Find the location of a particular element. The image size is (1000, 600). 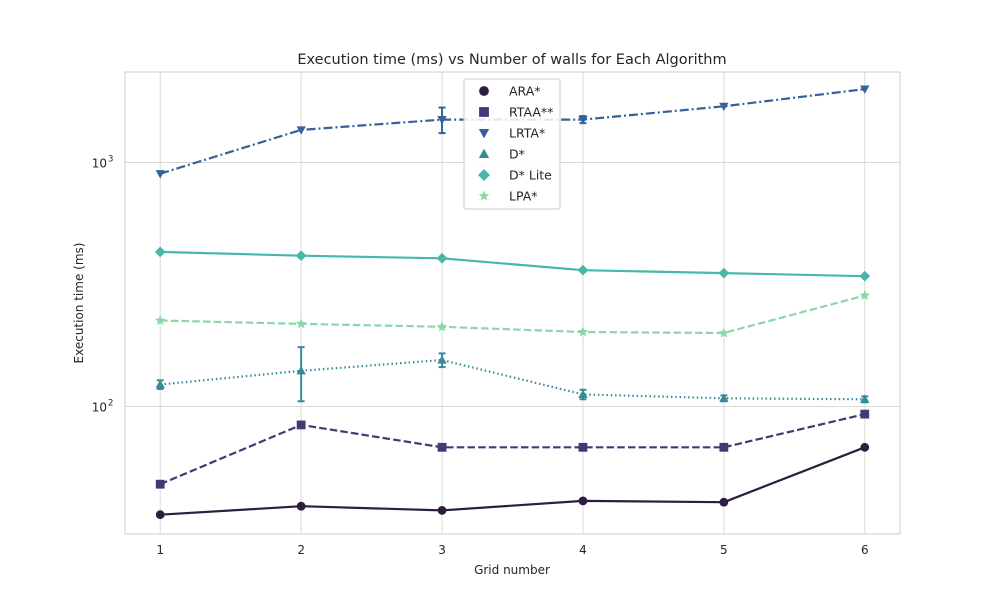

series-d- is located at coordinates (512, 379).